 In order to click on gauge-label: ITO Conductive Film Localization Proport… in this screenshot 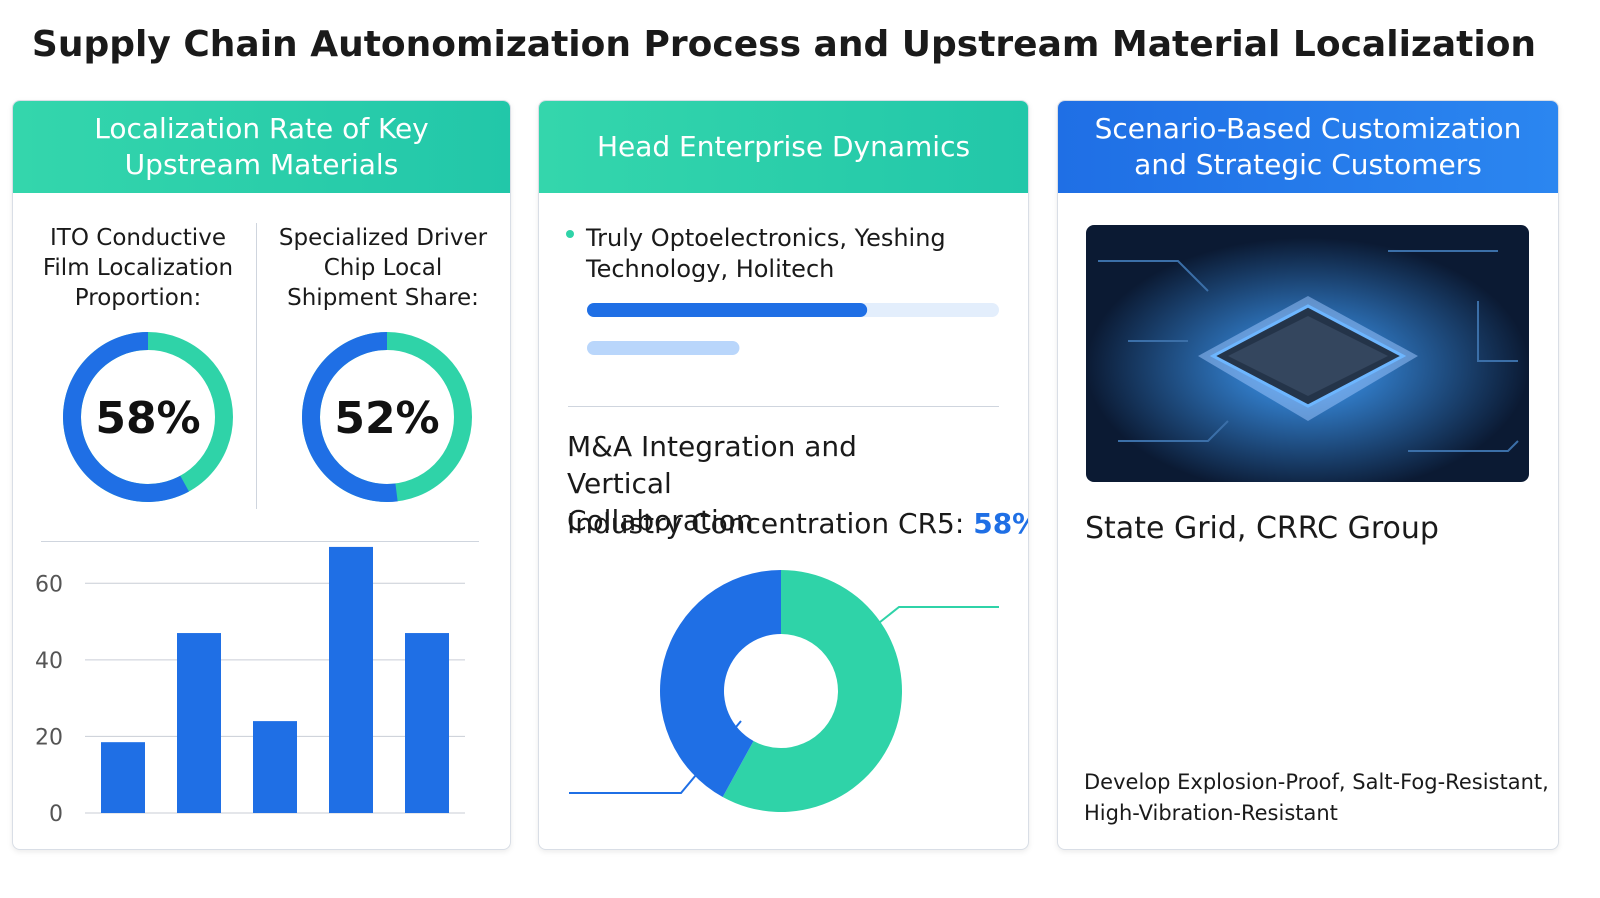, I will do `click(138, 268)`.